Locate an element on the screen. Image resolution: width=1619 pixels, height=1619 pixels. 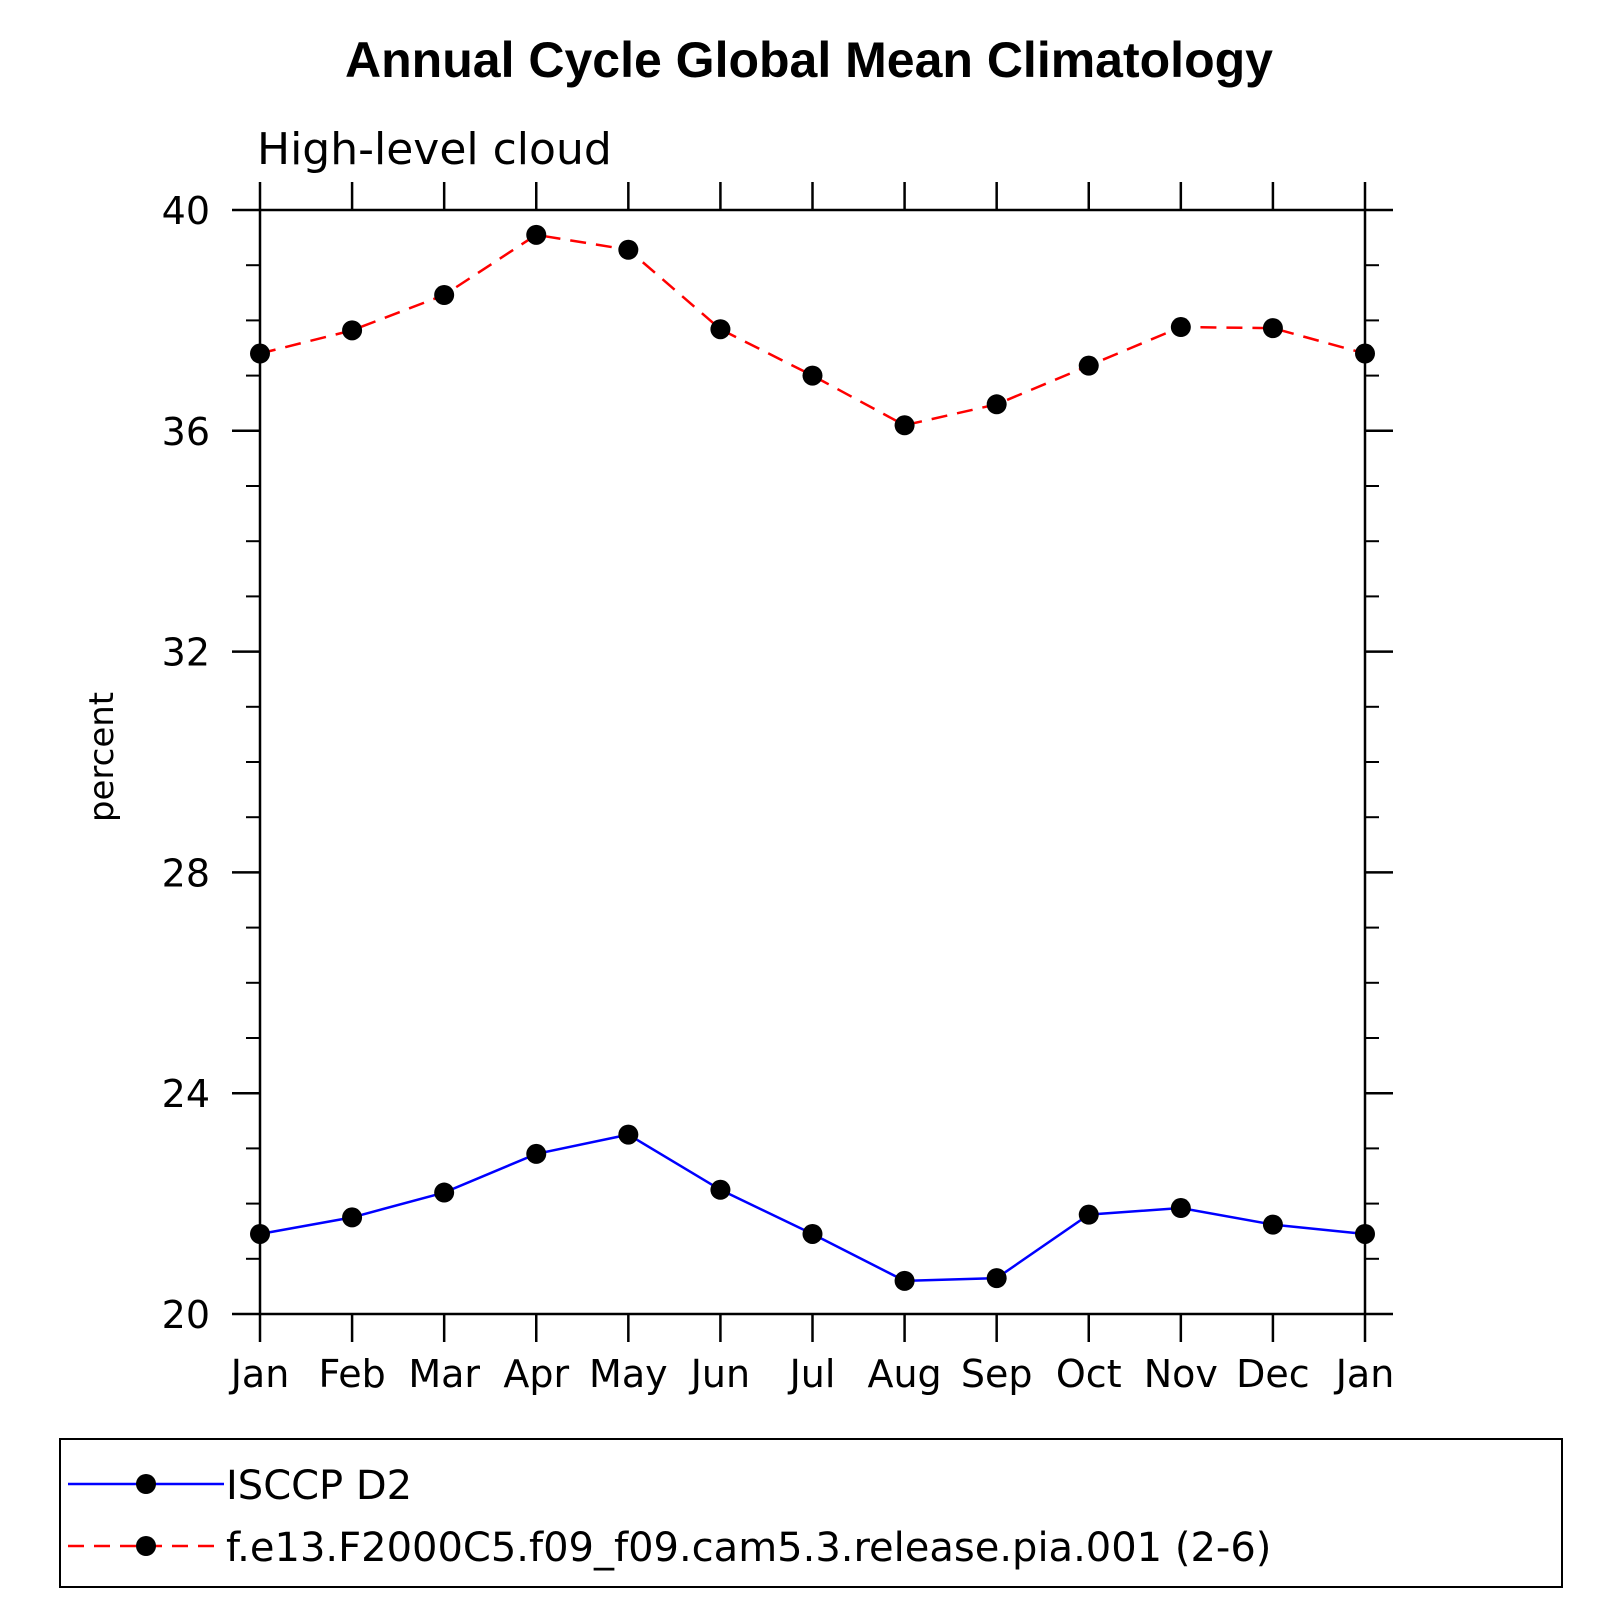
y-tick-label: 20 is located at coordinates (186, 1315).